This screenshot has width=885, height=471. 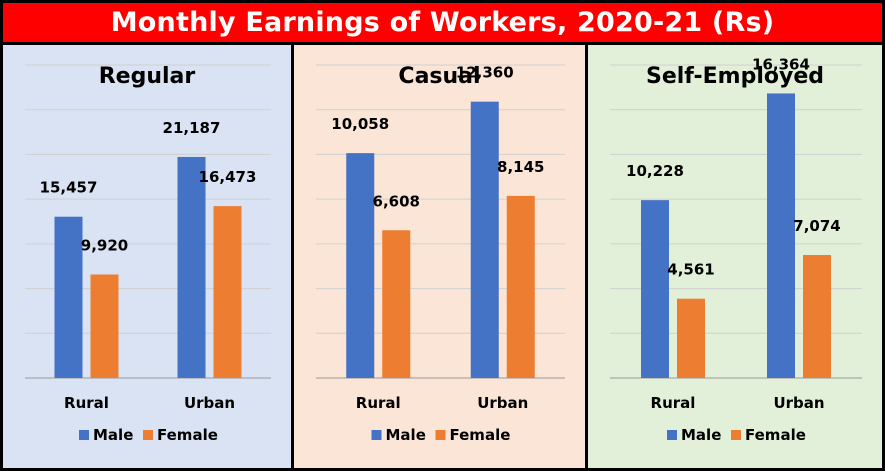 What do you see at coordinates (228, 177) in the screenshot?
I see `data-label: 16,473` at bounding box center [228, 177].